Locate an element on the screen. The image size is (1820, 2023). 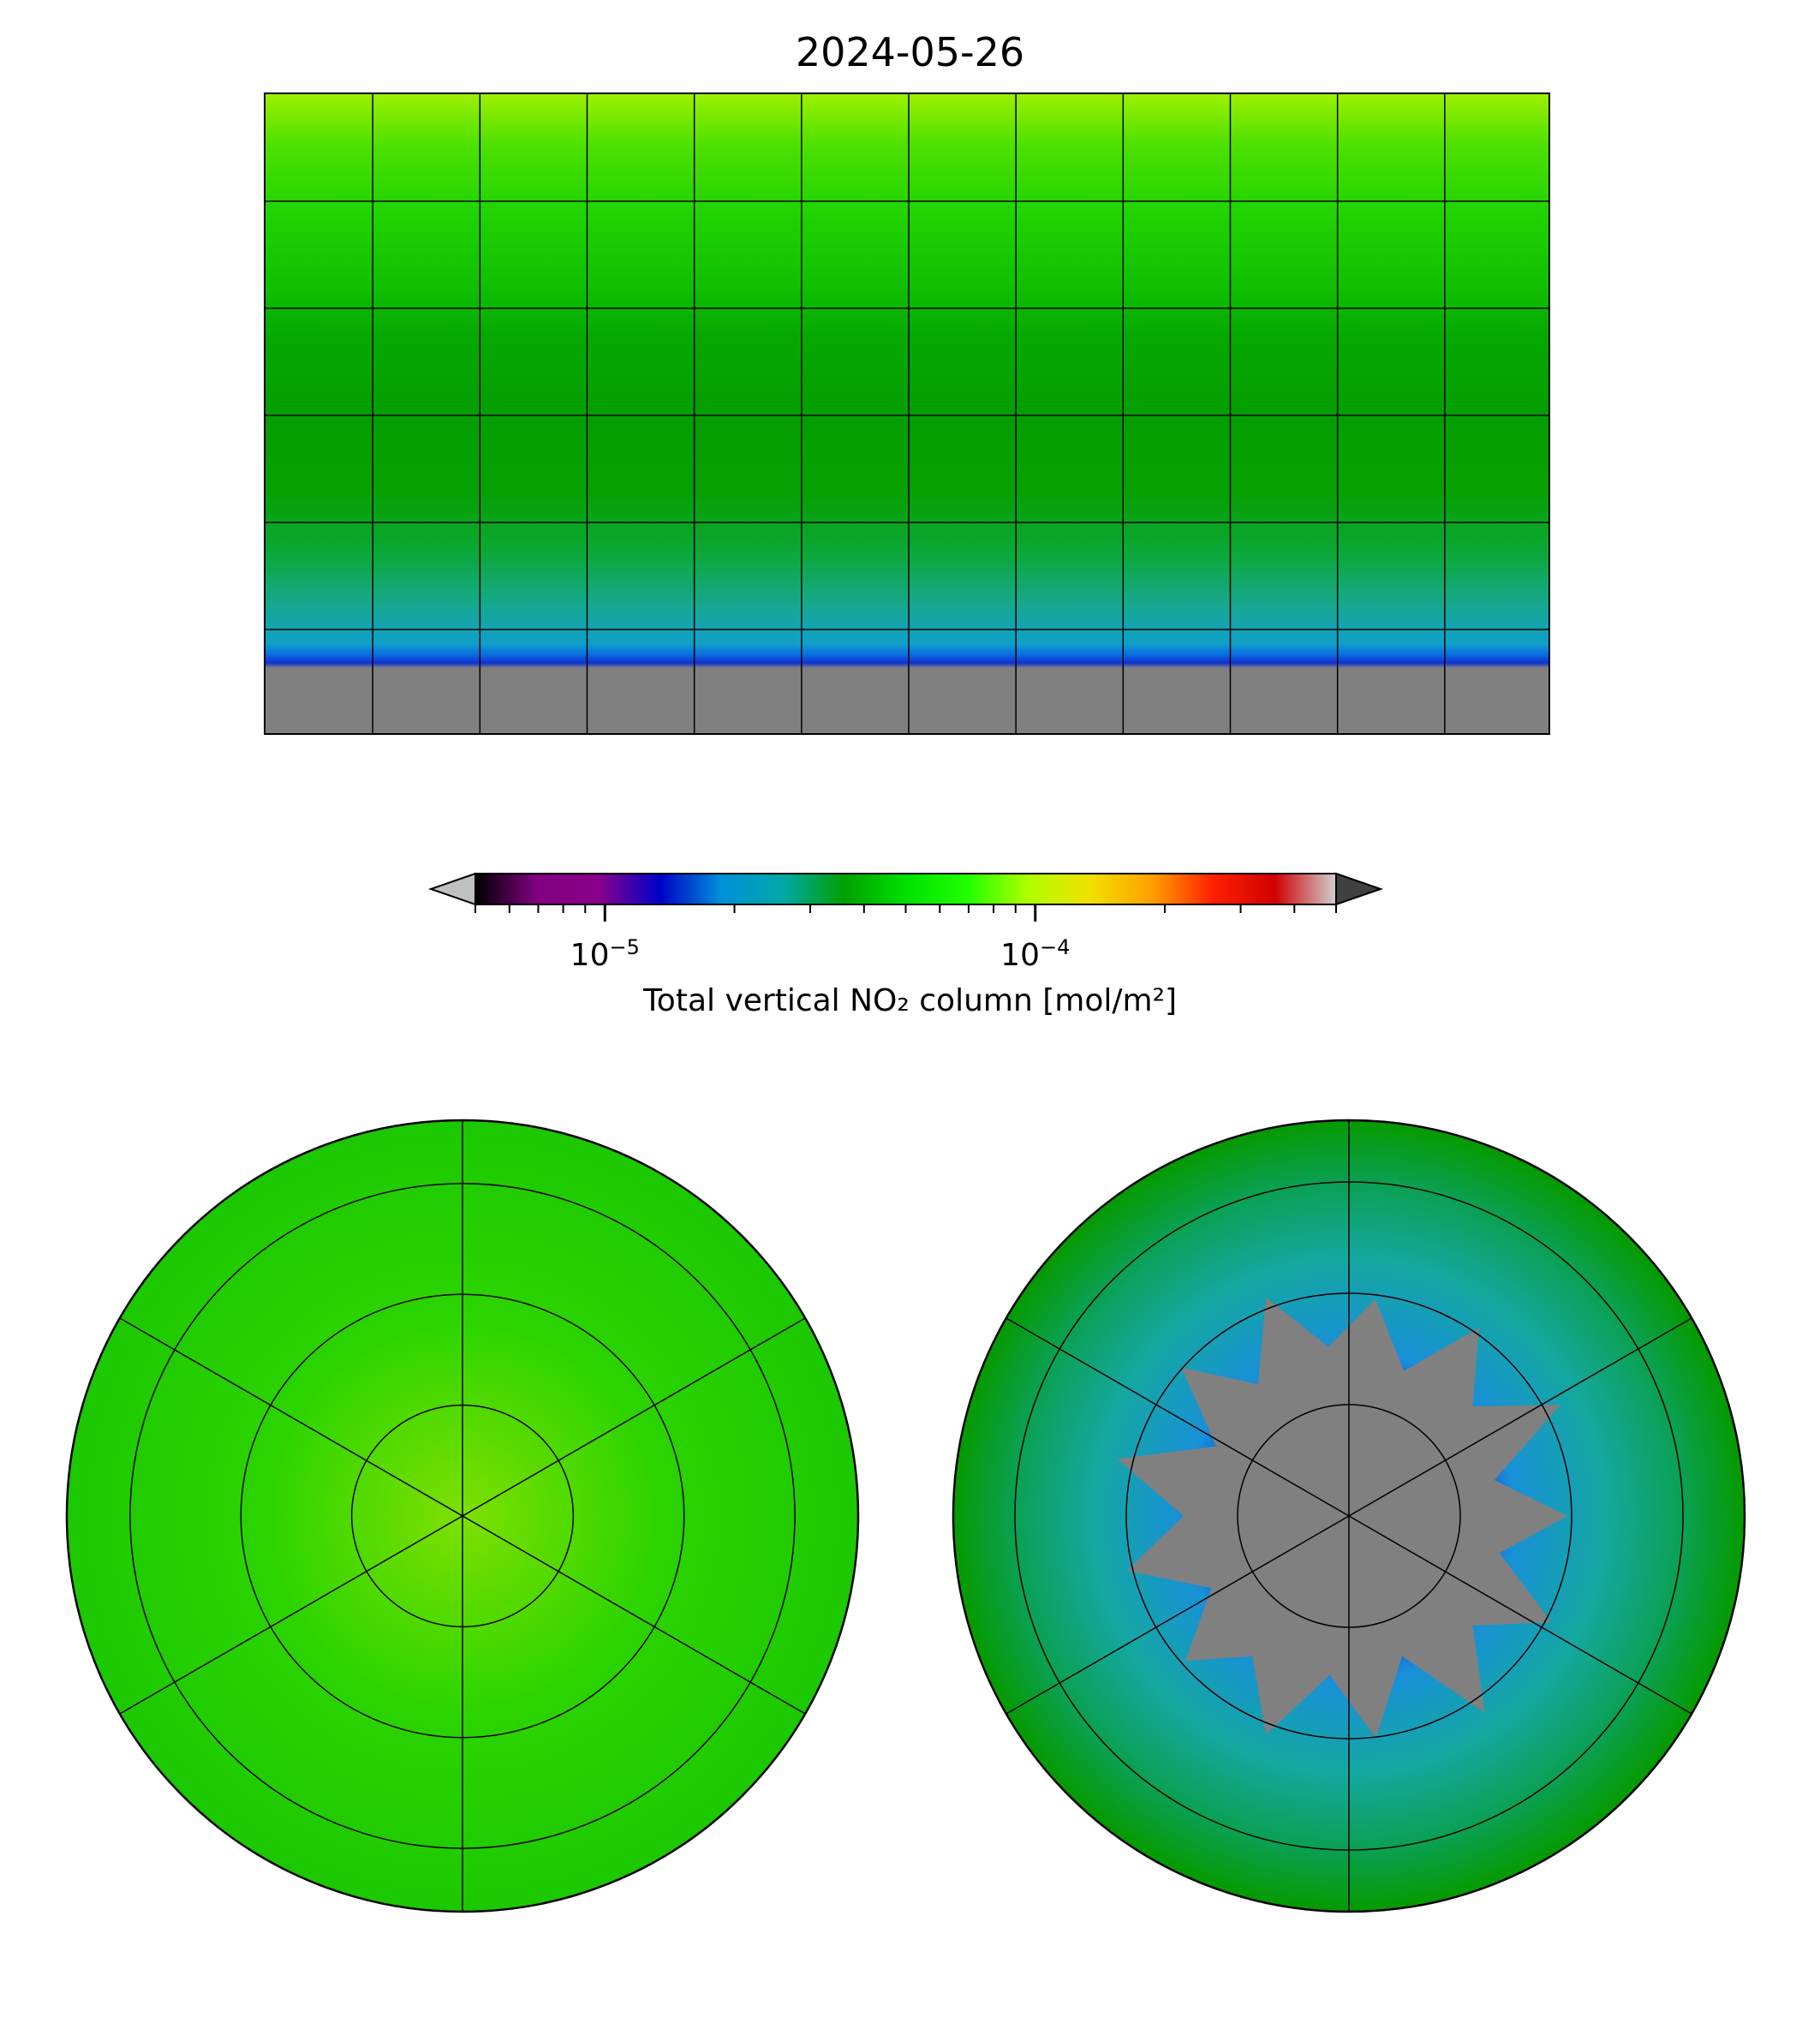
missing-data-region is located at coordinates (1342, 1518).